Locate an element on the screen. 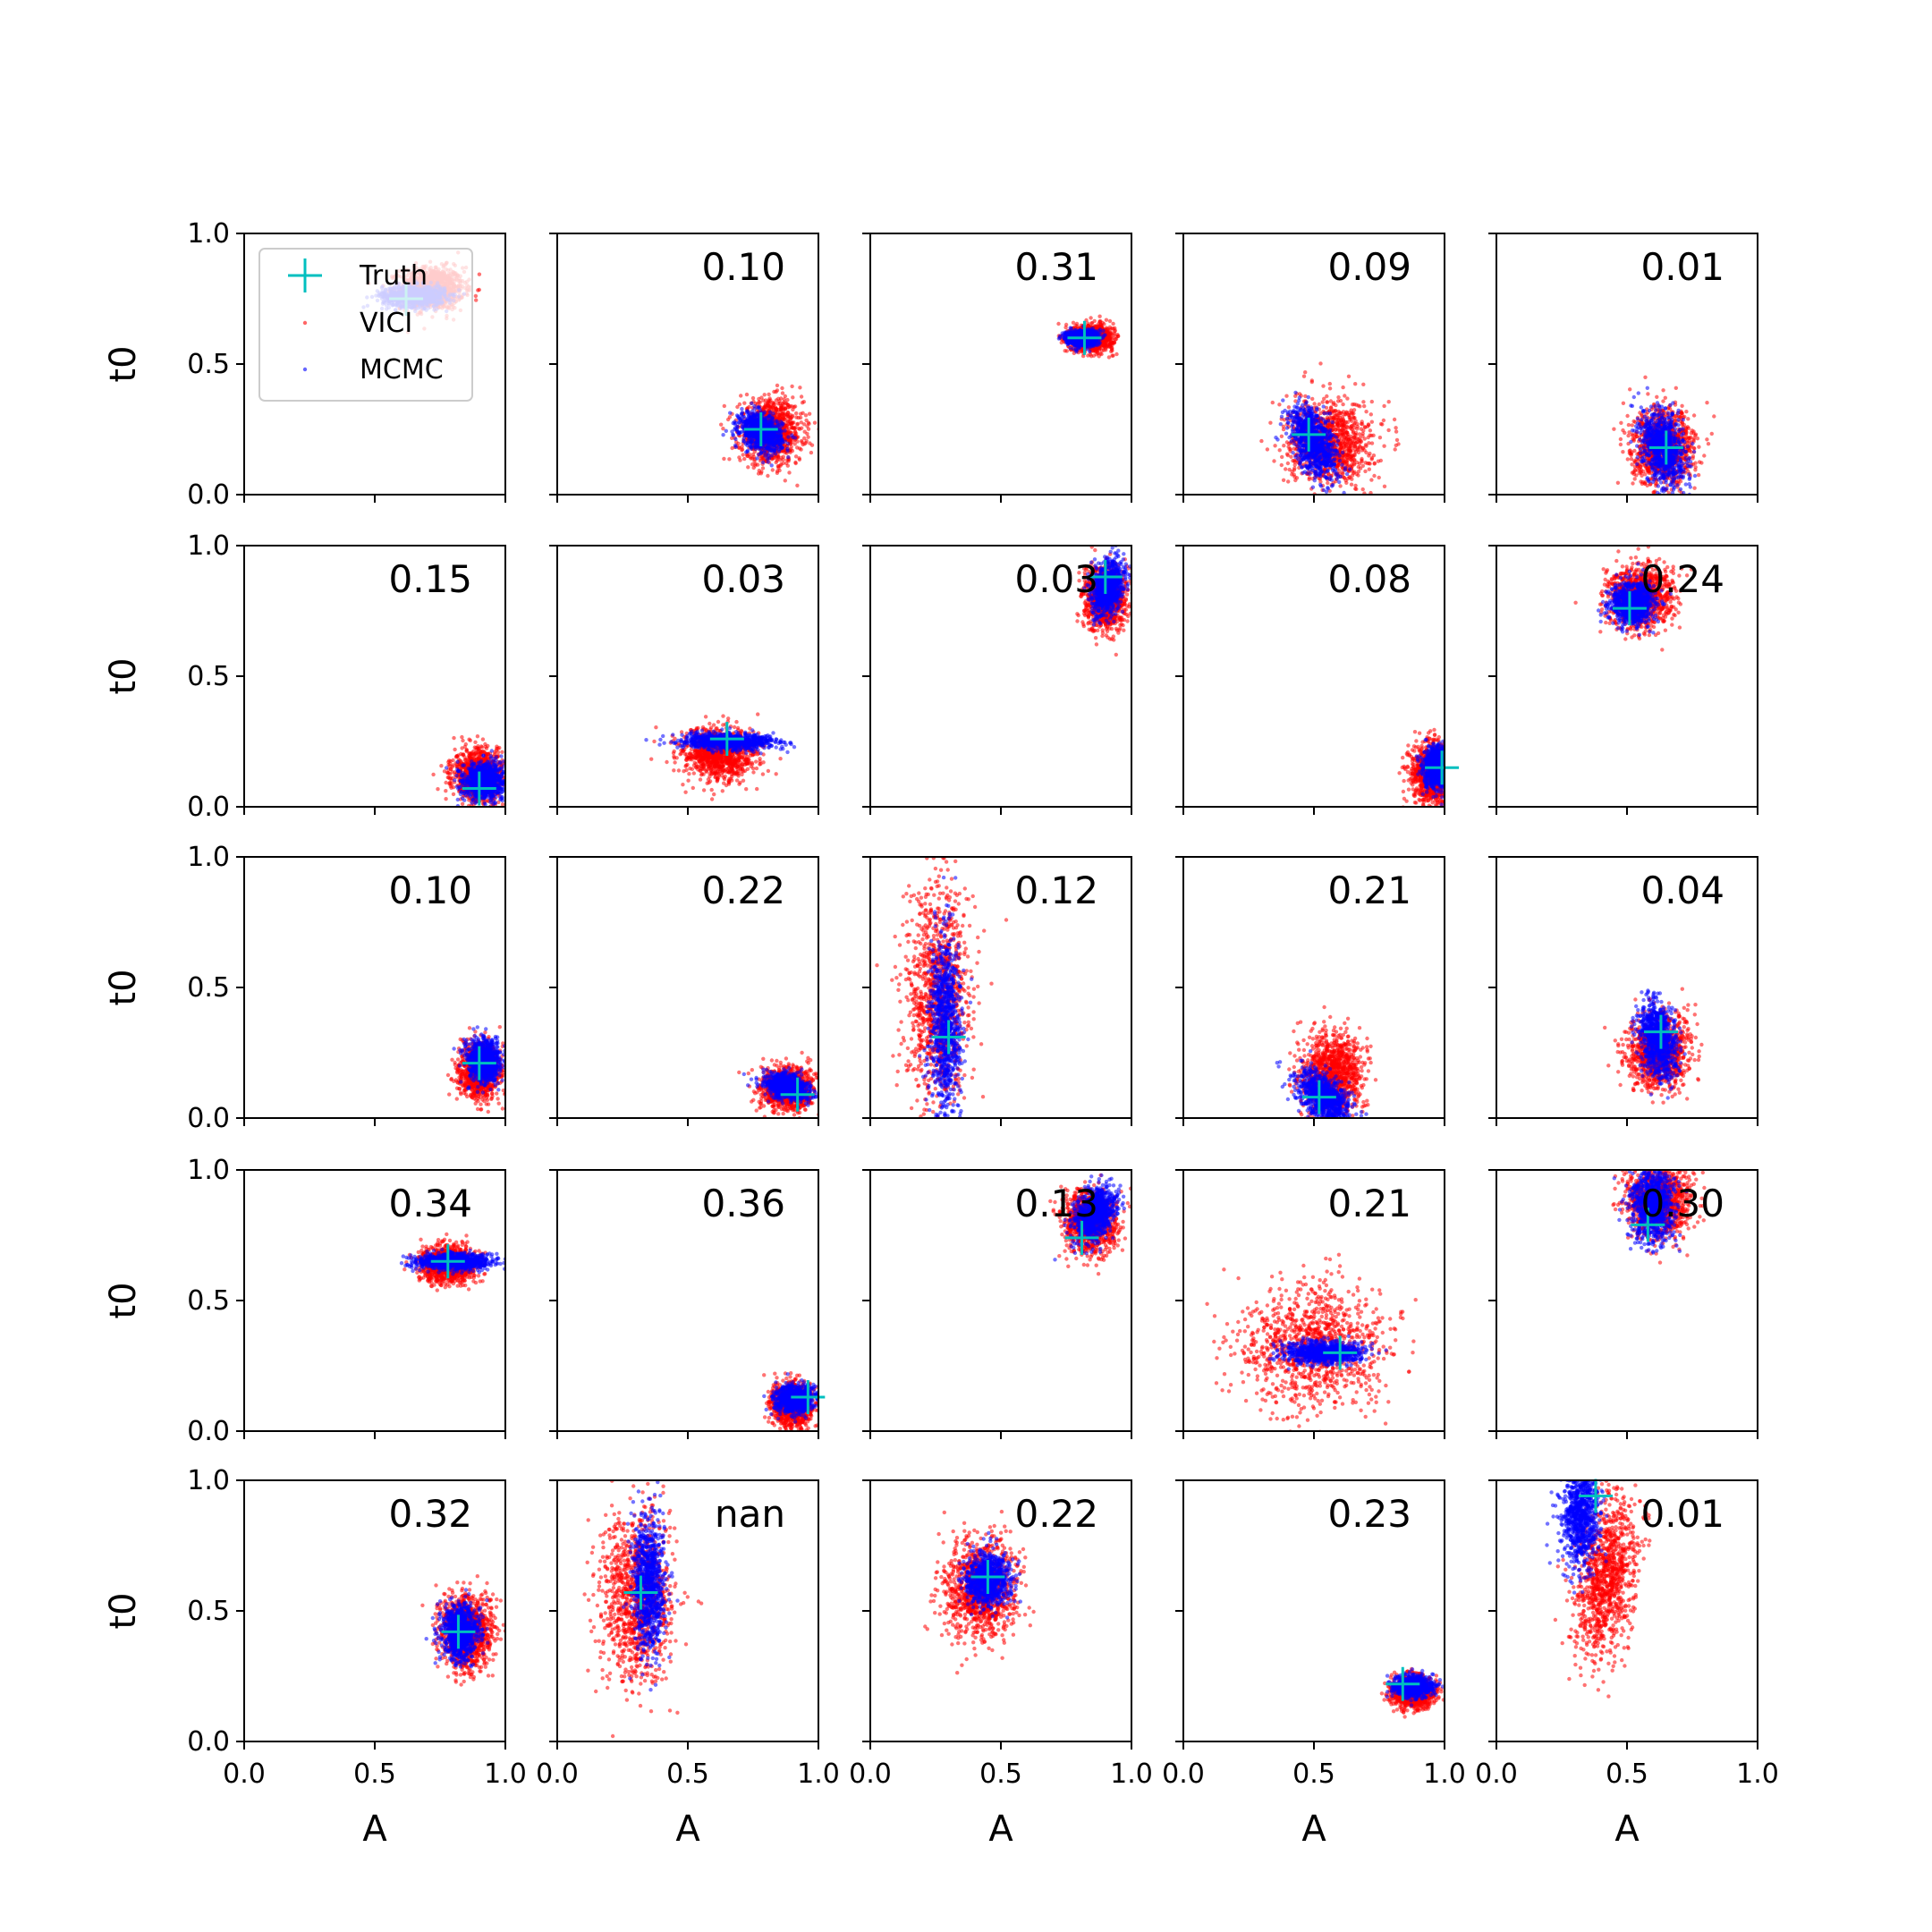 The image size is (1932, 1932). y-tick-label: 0.5 is located at coordinates (208, 364).